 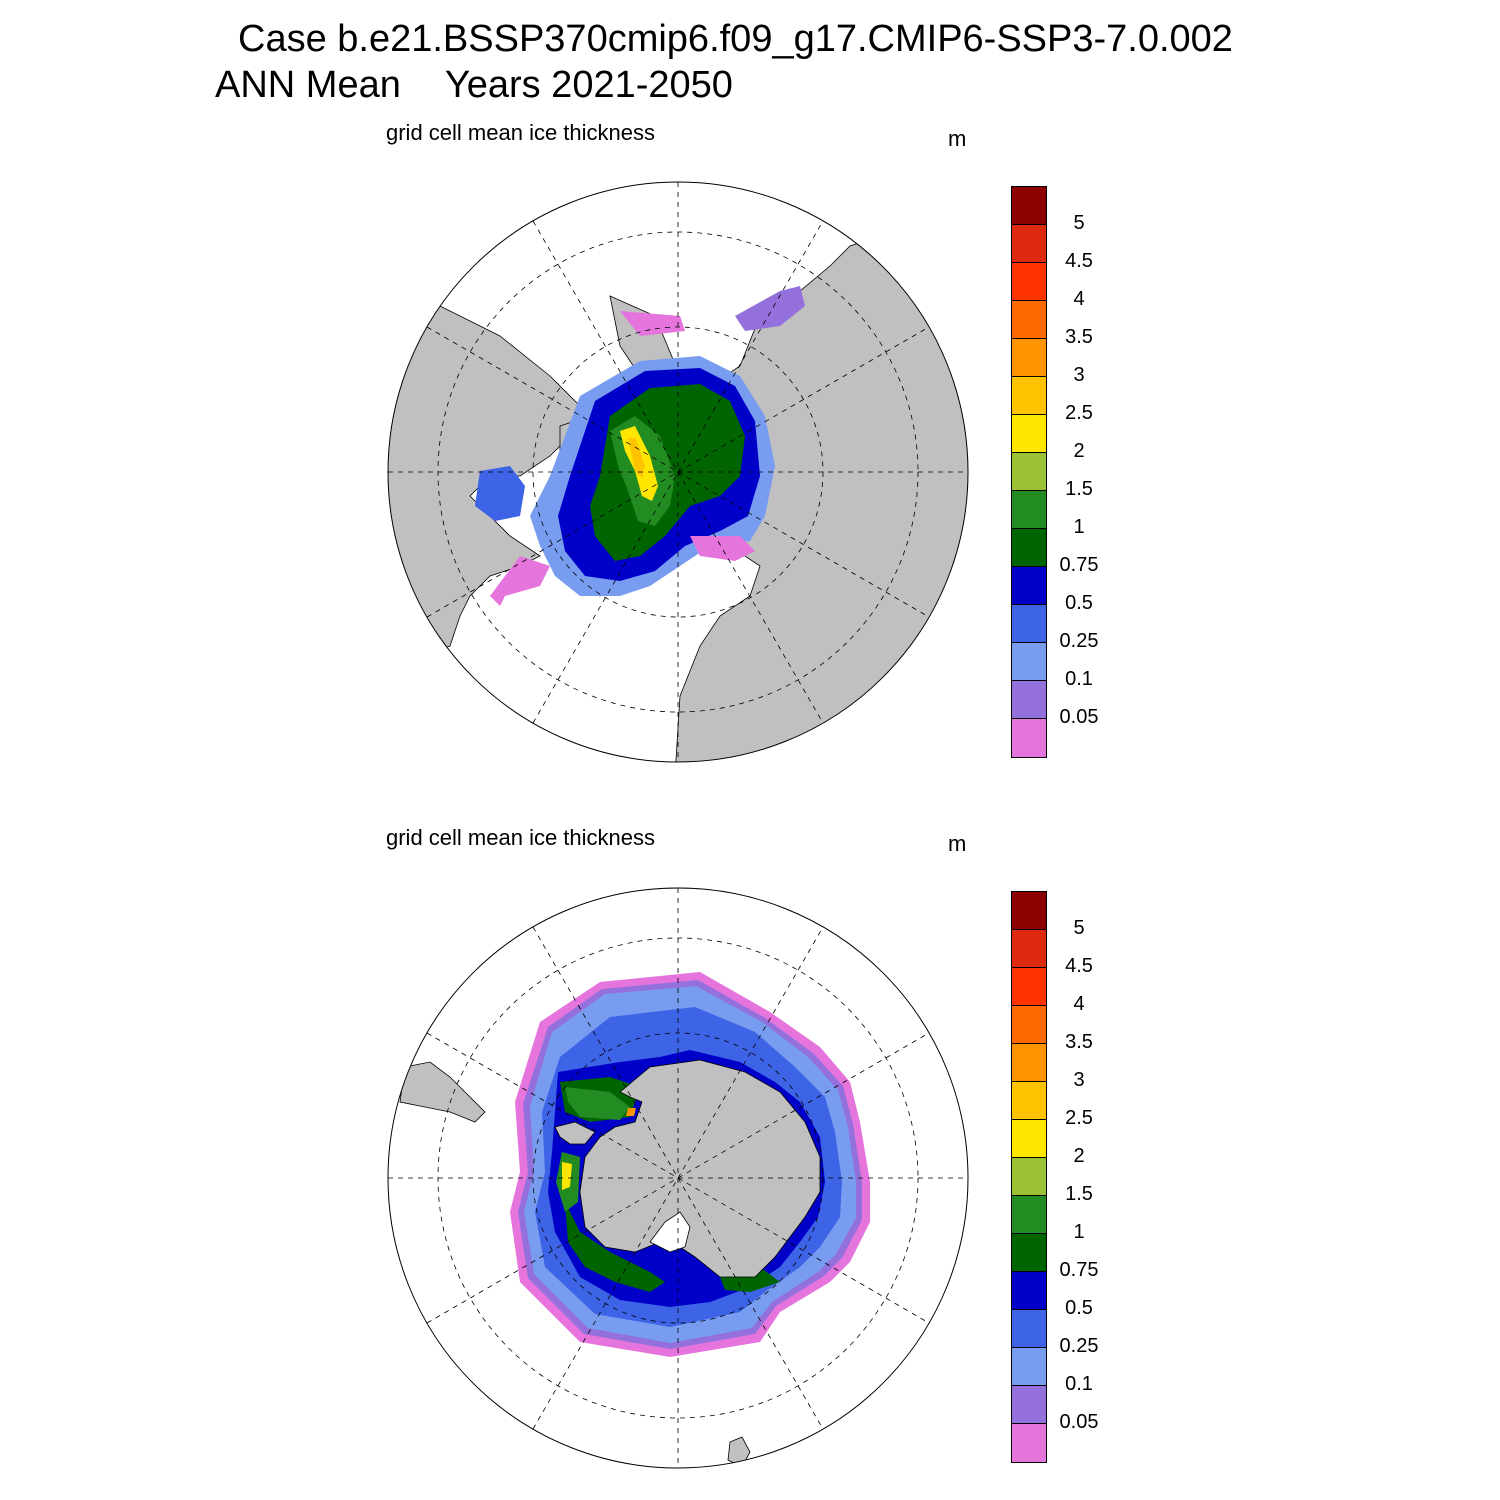 I want to click on panel-south-label: grid cell mean ice thickness, so click(x=521, y=837).